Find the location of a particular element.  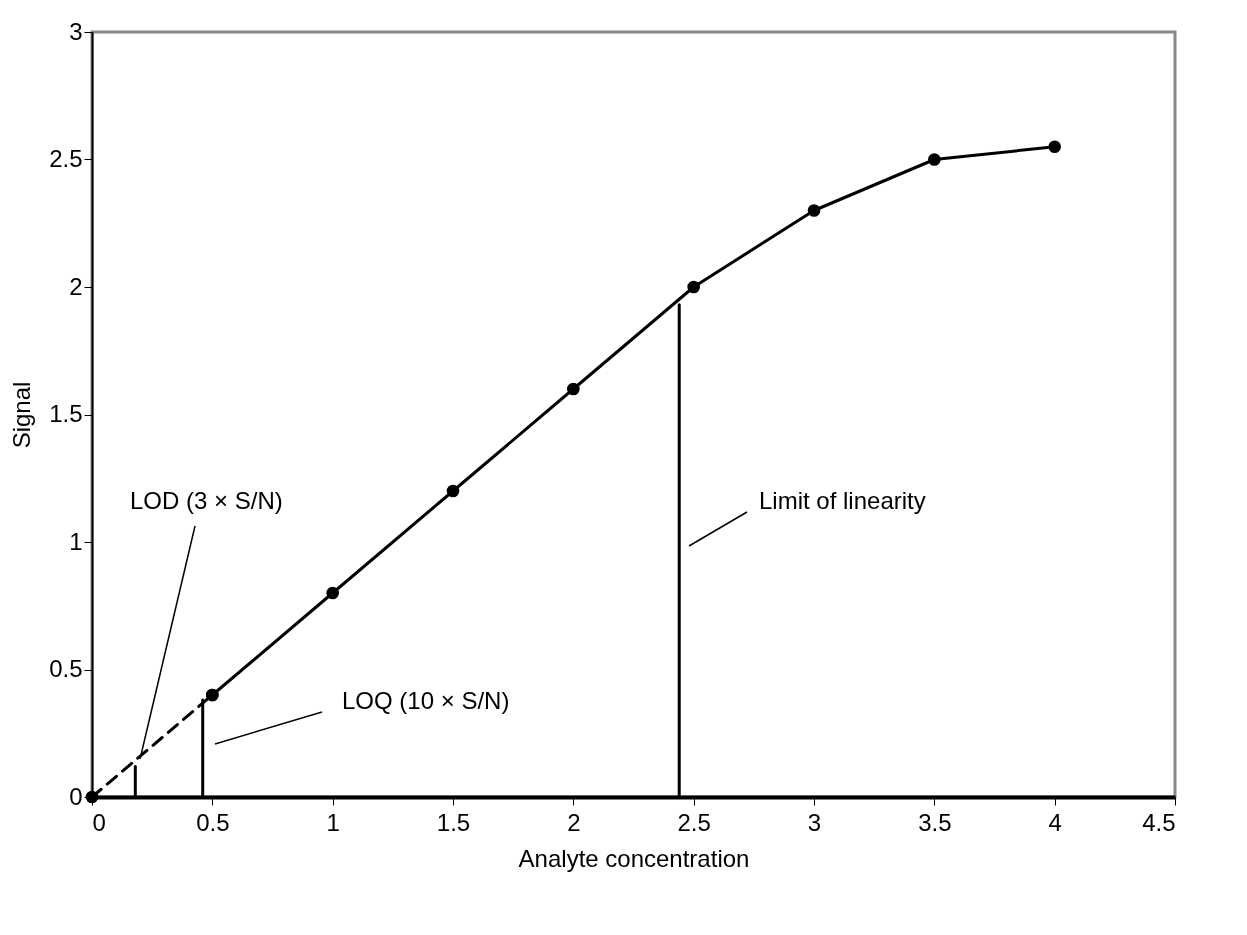

y-axis-title: Signal is located at coordinates (22, 415).